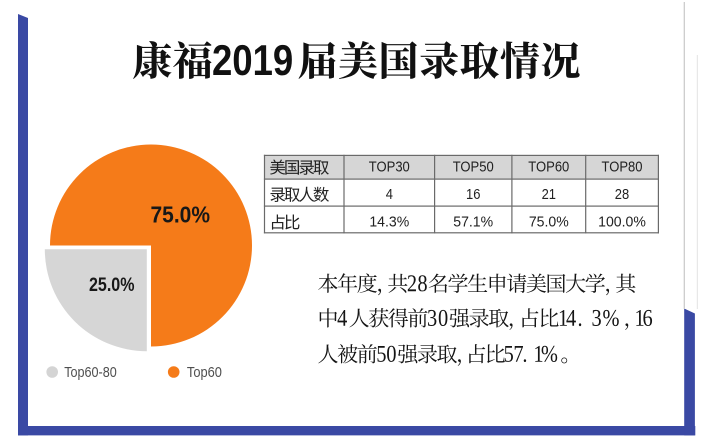  I want to click on svg-text: 21, so click(549, 195).